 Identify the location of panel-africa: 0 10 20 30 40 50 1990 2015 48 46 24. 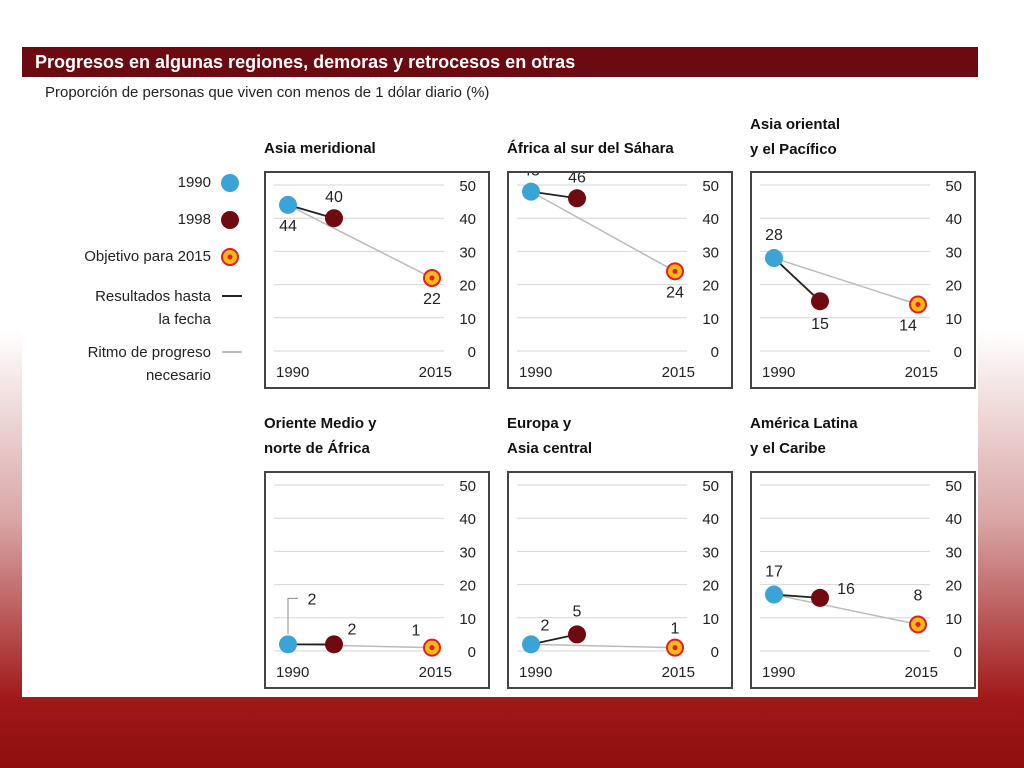
(620, 280).